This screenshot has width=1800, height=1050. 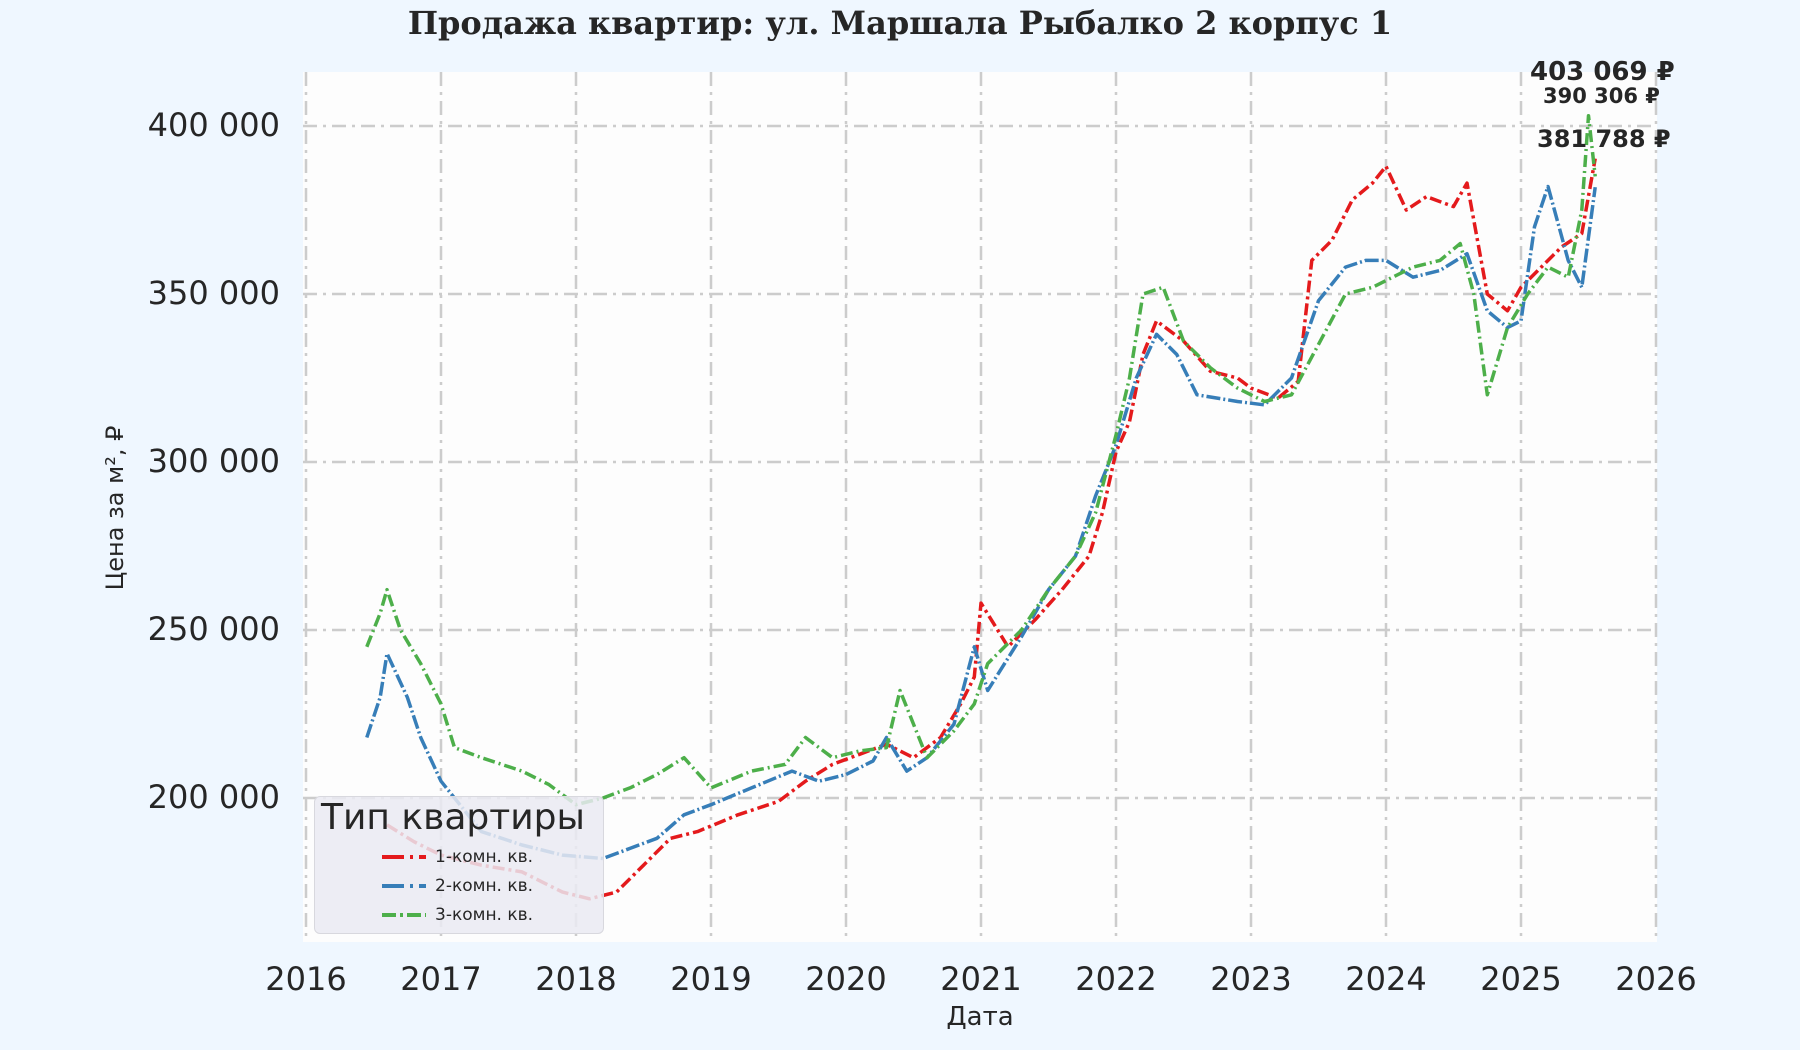 I want to click on x-tick-label: 2022, so click(x=1116, y=979).